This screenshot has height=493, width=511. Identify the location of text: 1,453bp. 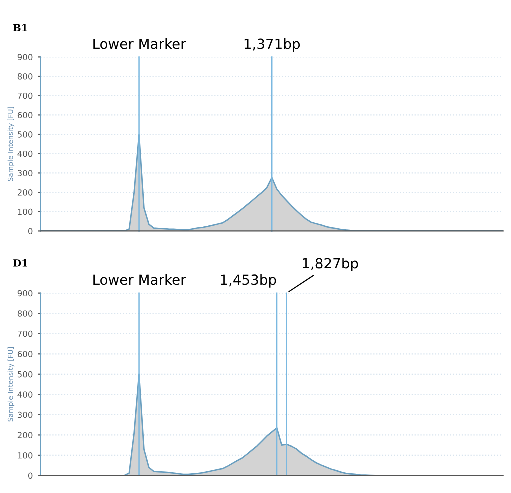
(248, 281).